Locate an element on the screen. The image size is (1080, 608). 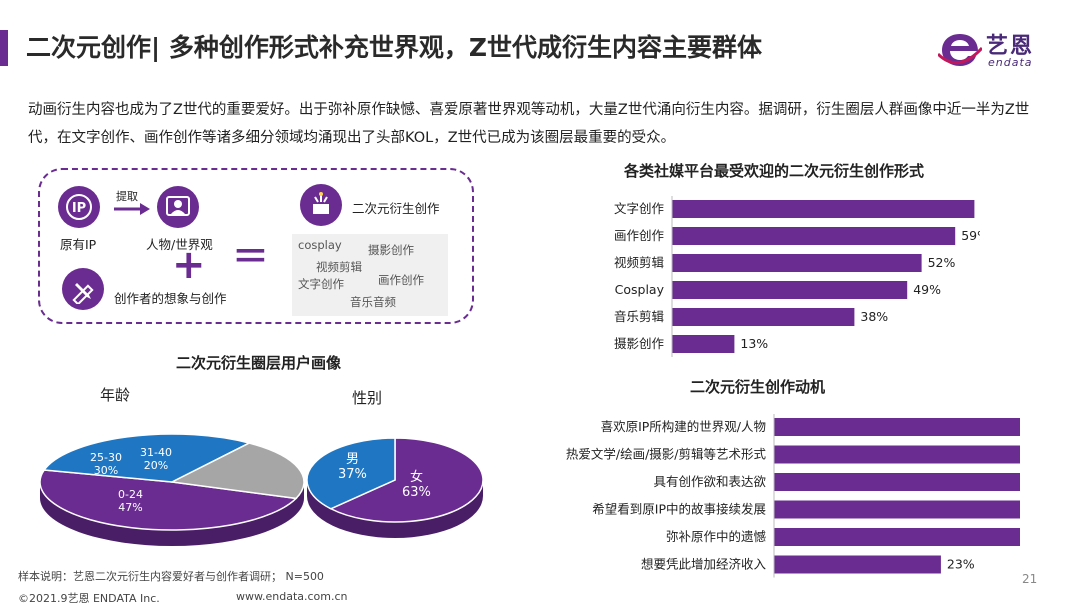
concept-diagram-box is located at coordinates (256, 246).